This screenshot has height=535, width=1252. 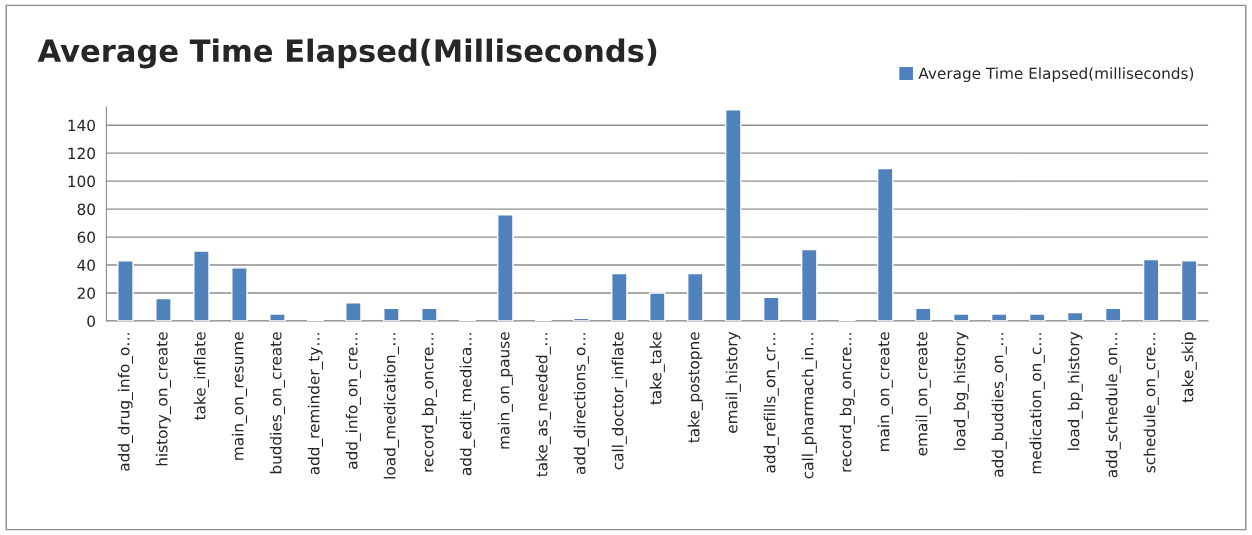 What do you see at coordinates (885, 391) in the screenshot?
I see `x-tick-label: main_on_create` at bounding box center [885, 391].